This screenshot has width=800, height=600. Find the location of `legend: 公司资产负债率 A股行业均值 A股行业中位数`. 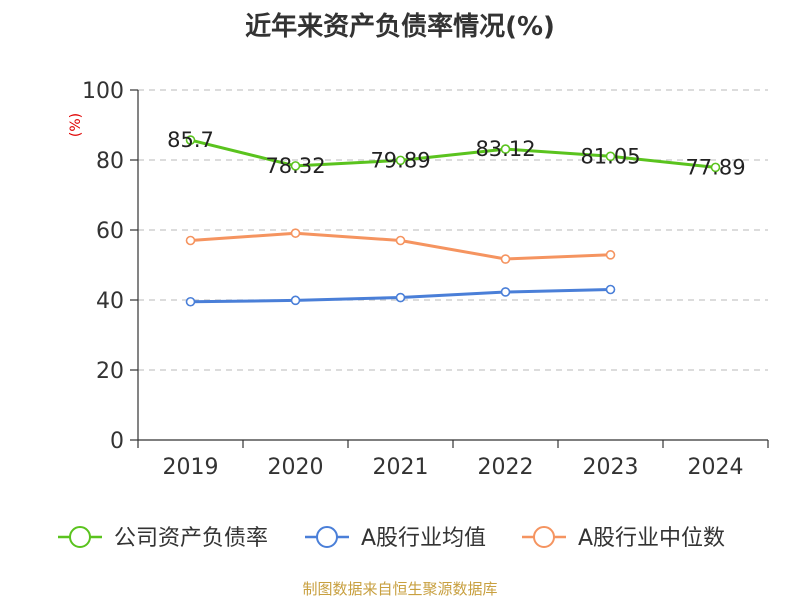

legend: 公司资产负债率 A股行业均值 A股行业中位数 is located at coordinates (391, 538).